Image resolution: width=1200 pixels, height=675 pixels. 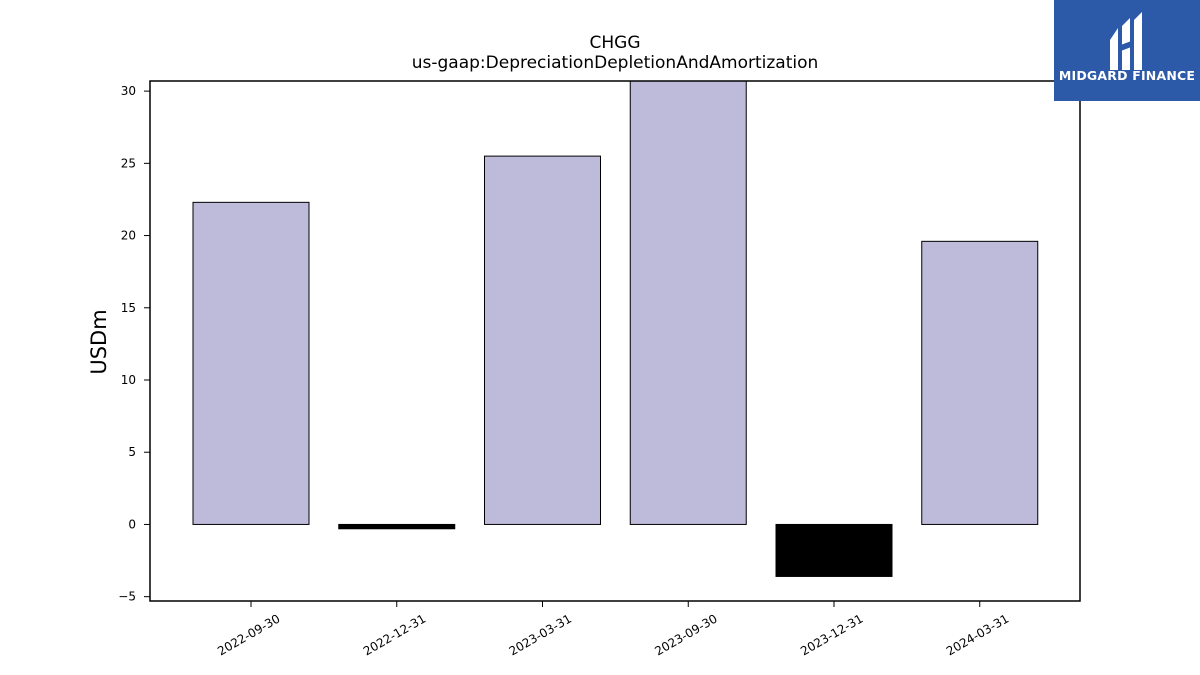 What do you see at coordinates (248, 634) in the screenshot?
I see `x-tick-label: 2022-09-30` at bounding box center [248, 634].